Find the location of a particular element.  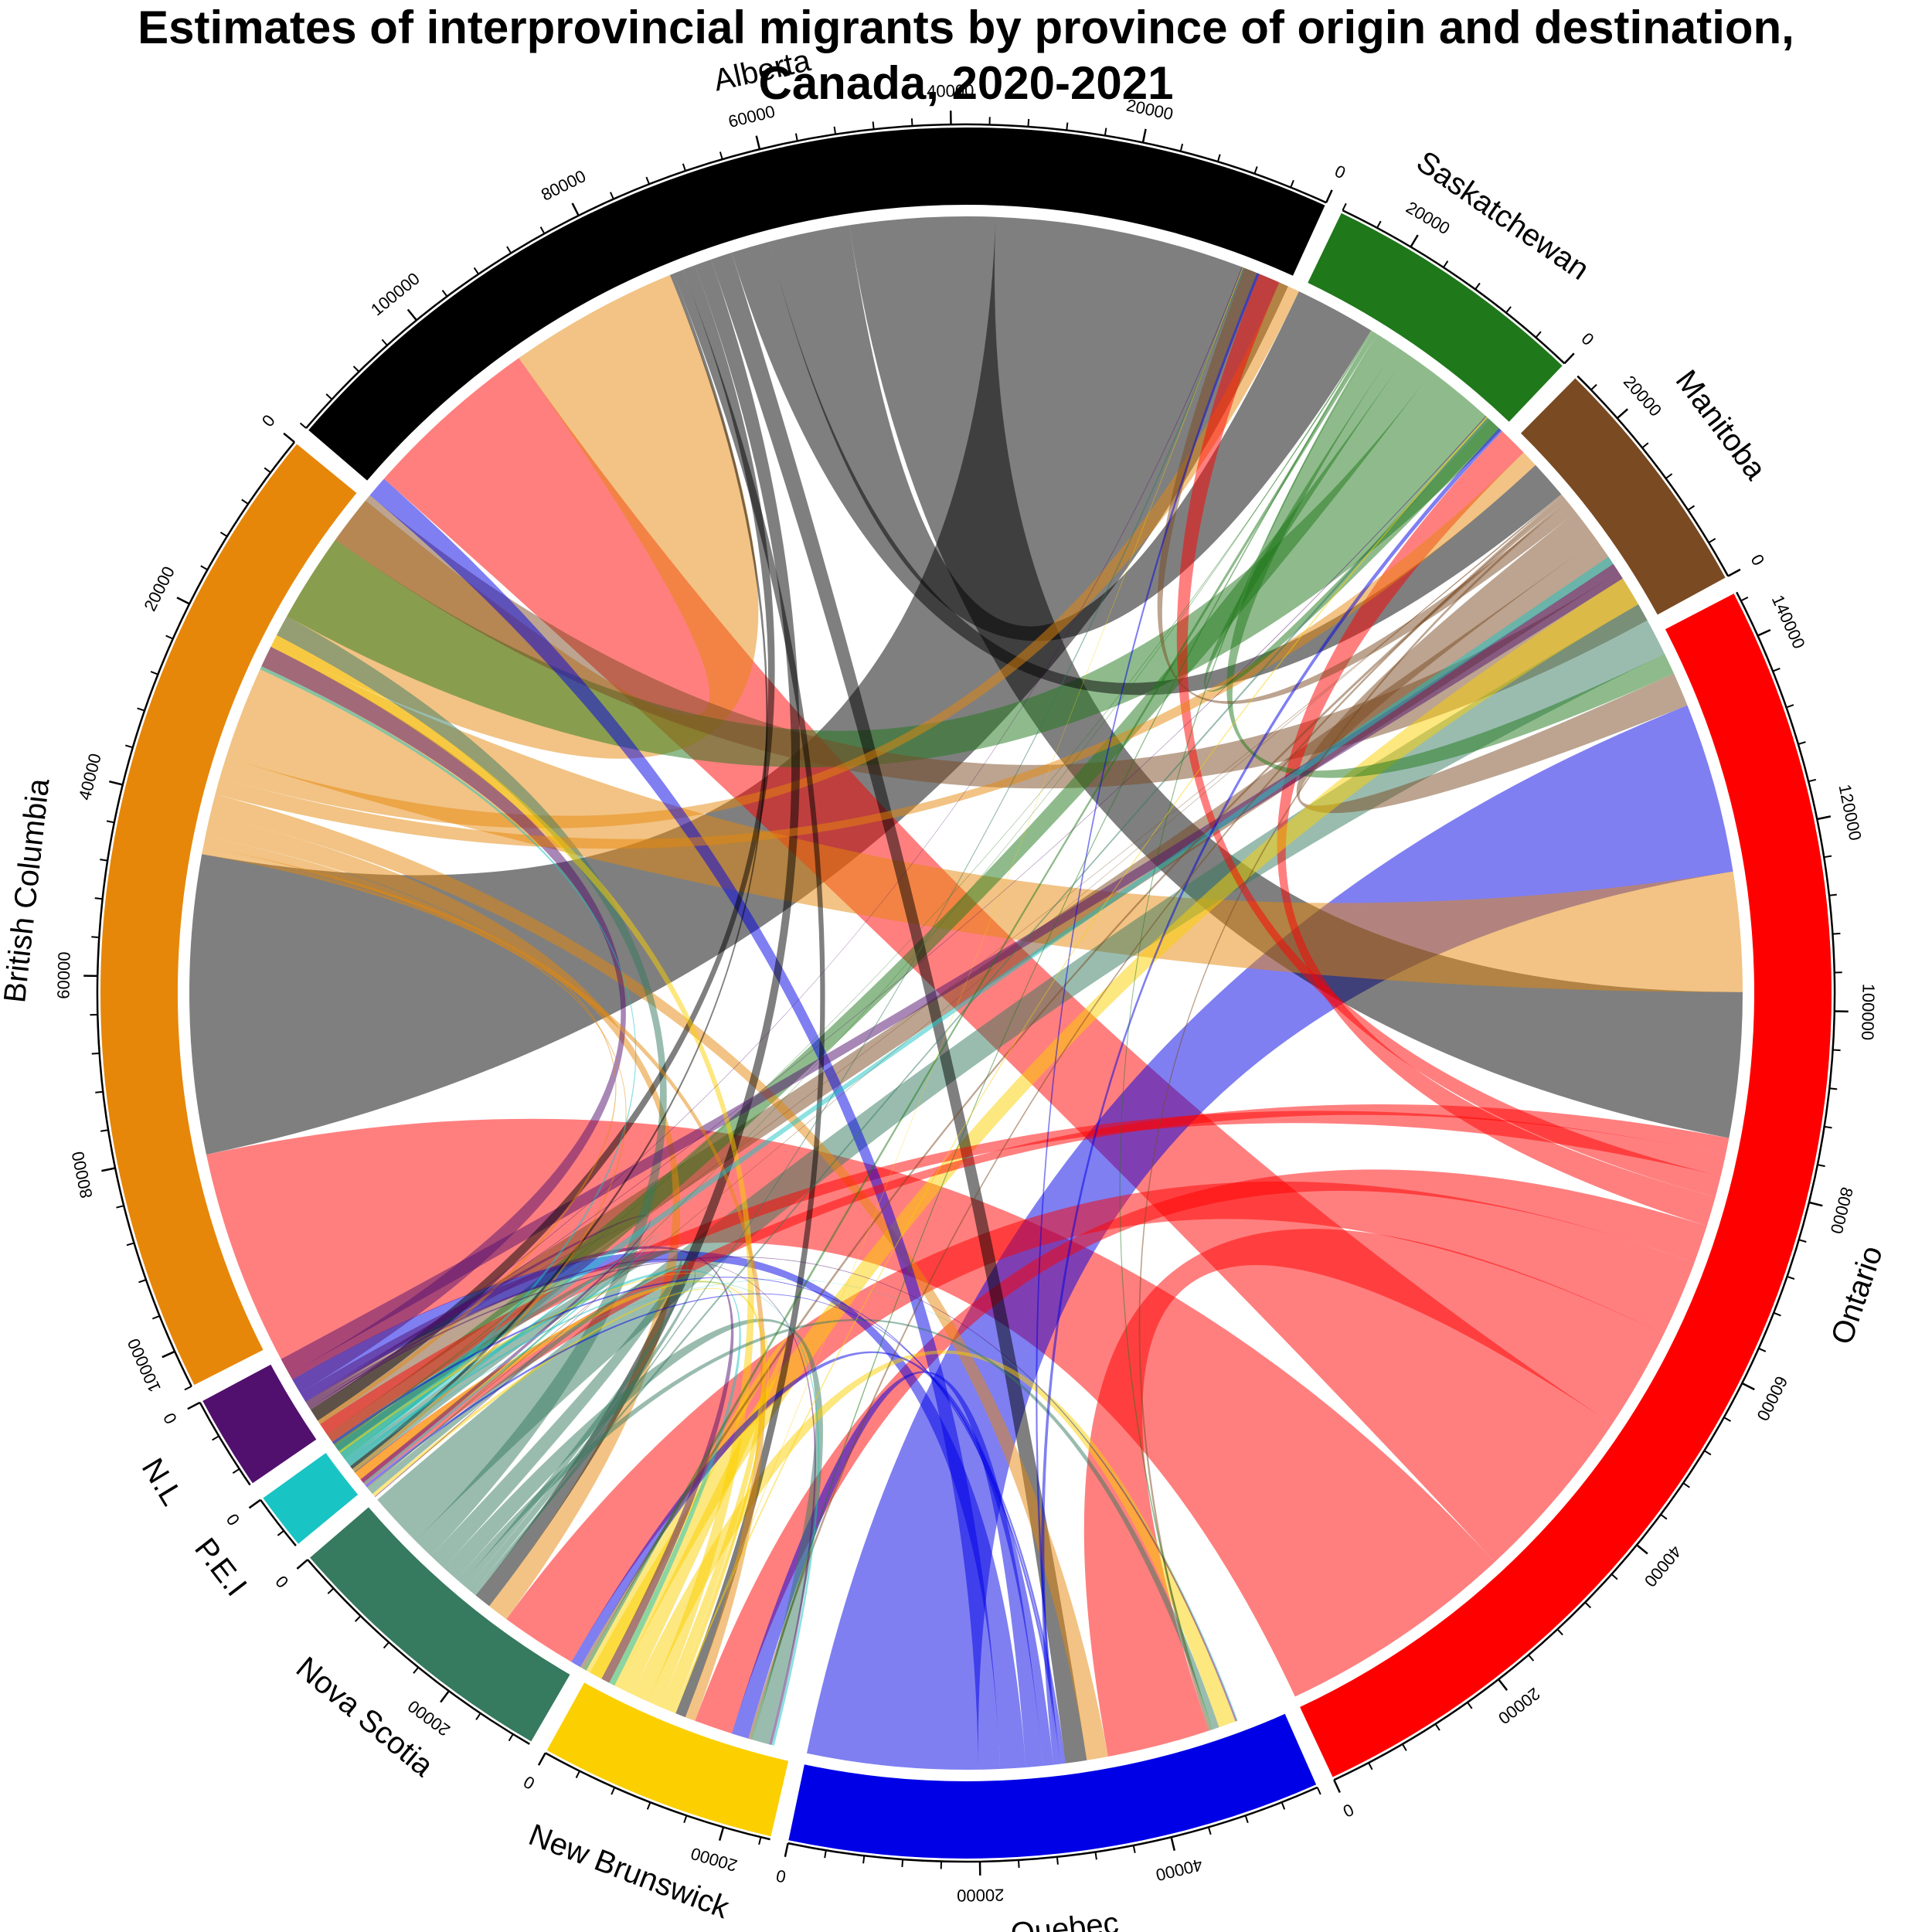

ribbon-alberta-to-saskatchewan is located at coordinates (1070, 433).